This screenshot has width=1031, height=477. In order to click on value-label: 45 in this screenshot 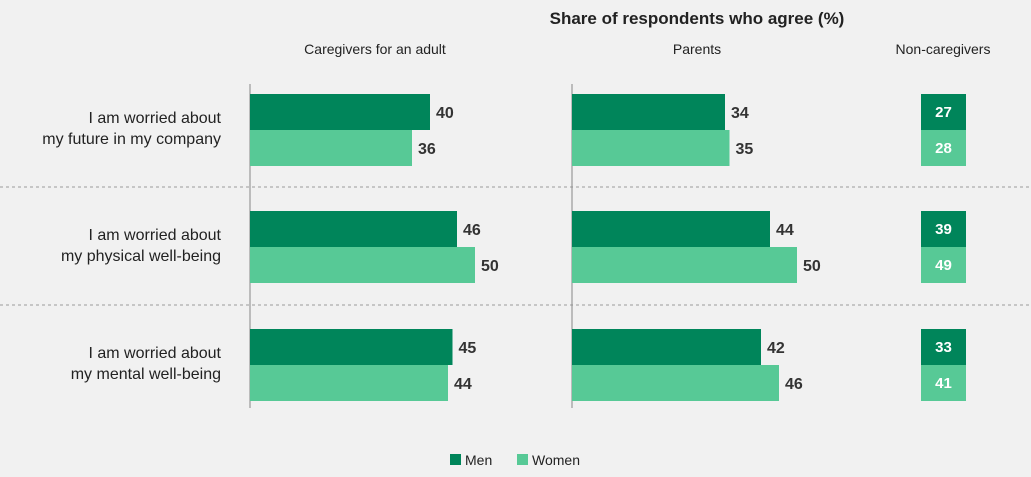, I will do `click(468, 348)`.